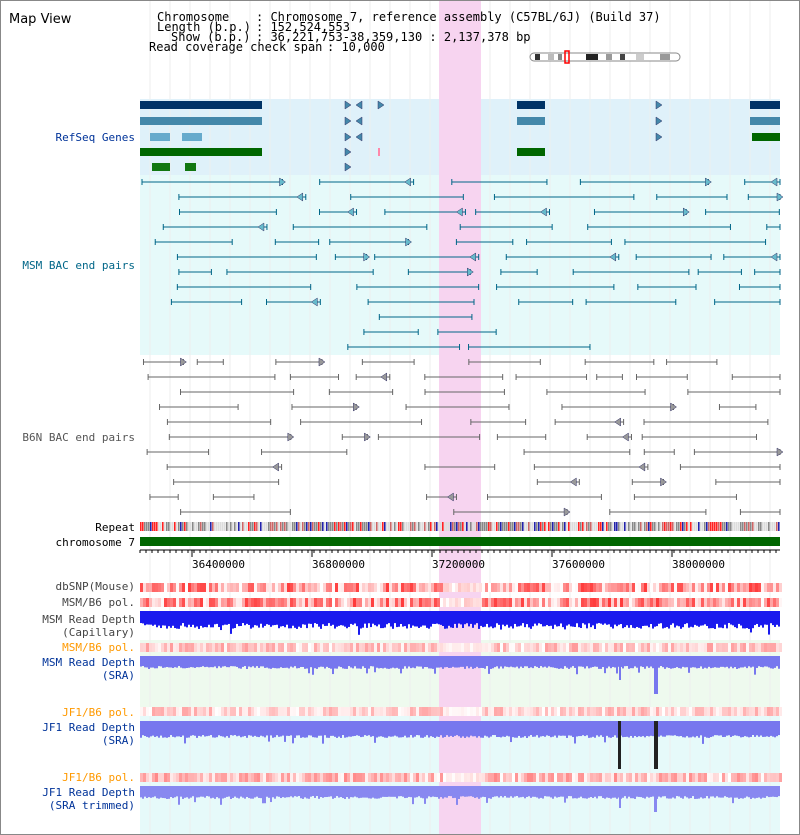 This screenshot has width=800, height=835. What do you see at coordinates (98, 602) in the screenshot?
I see `msm-b6-pol-track-label: MSM/B6 pol.` at bounding box center [98, 602].